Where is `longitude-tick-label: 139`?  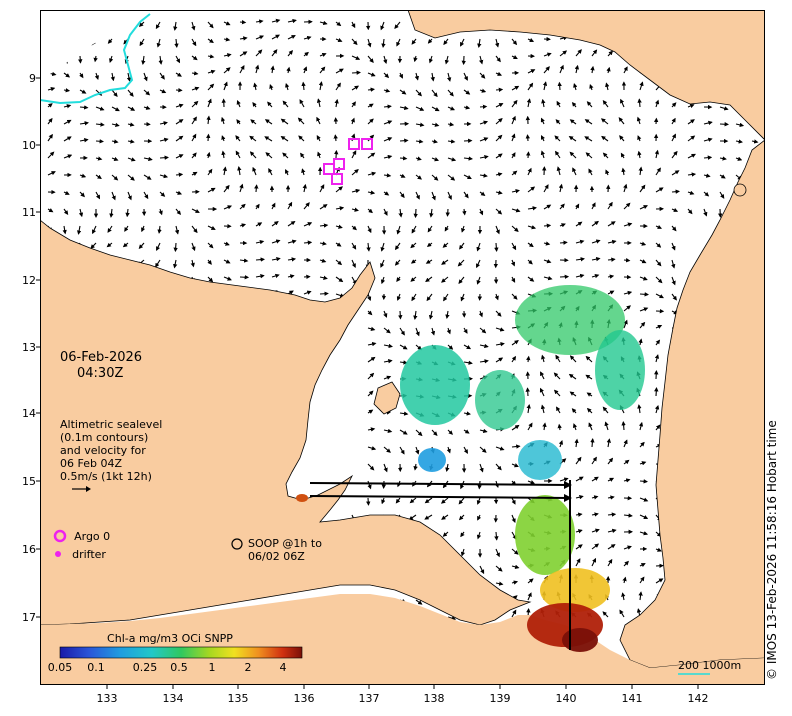 longitude-tick-label: 139 is located at coordinates (500, 698).